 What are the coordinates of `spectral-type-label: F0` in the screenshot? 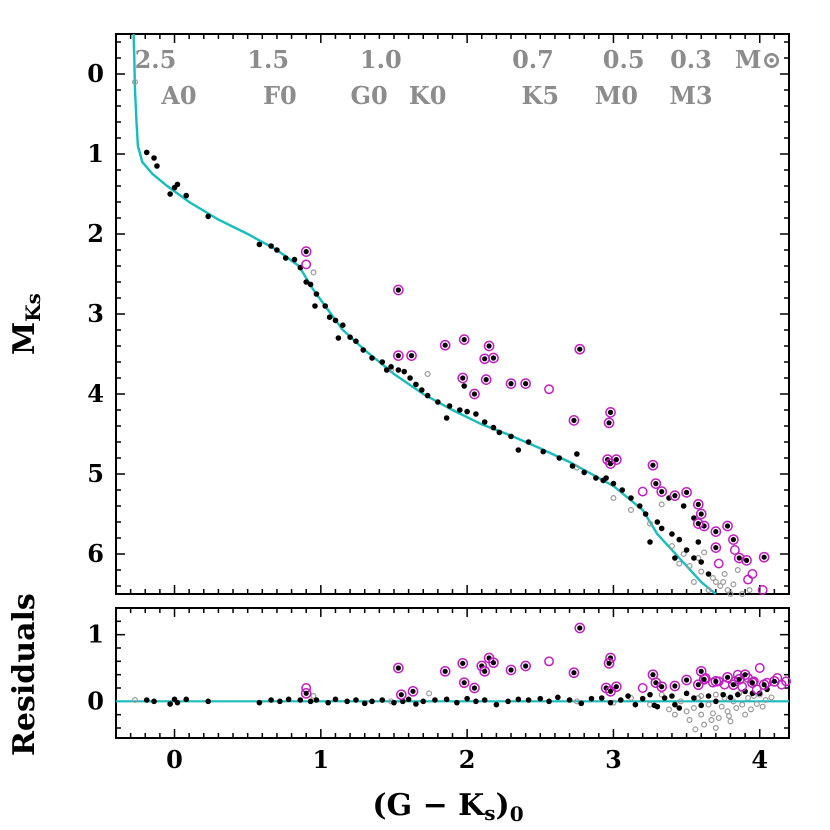 It's located at (280, 95).